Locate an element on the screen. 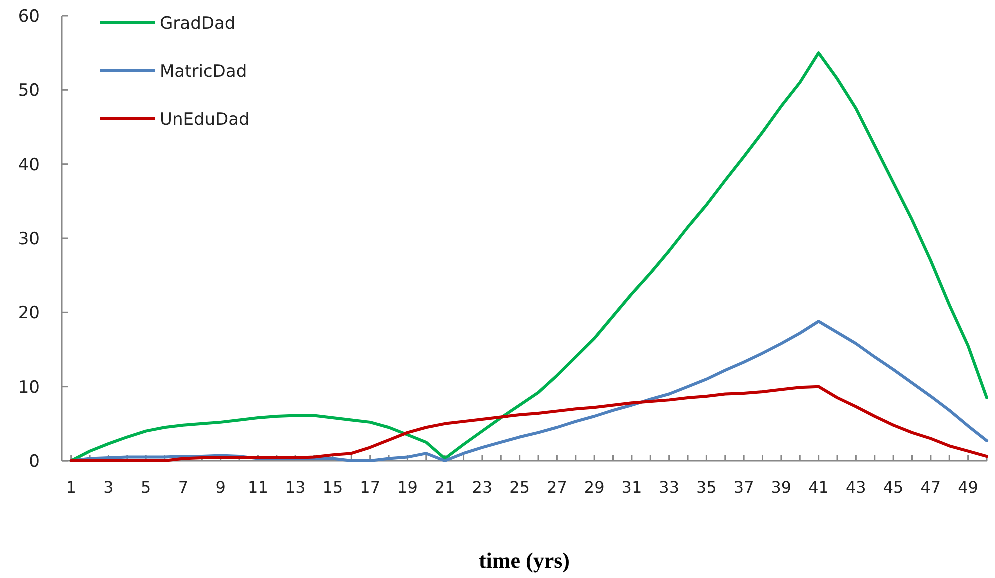 The width and height of the screenshot is (995, 578). legend-label: UnEduDad is located at coordinates (205, 120).